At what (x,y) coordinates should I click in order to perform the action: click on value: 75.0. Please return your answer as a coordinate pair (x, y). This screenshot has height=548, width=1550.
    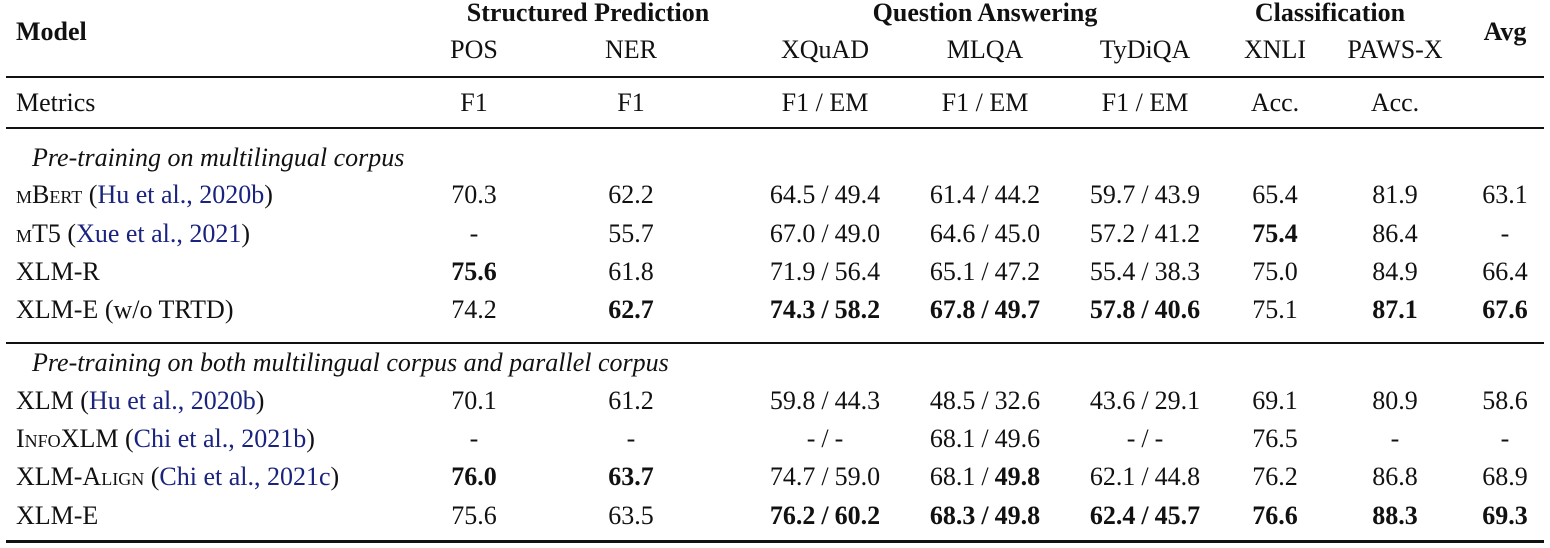
    Looking at the image, I should click on (1275, 271).